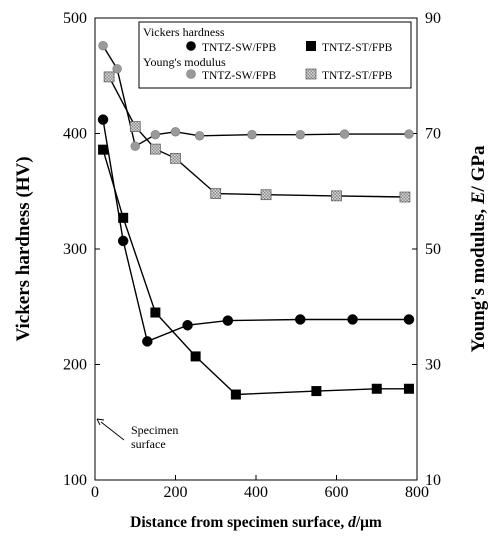  Describe the element at coordinates (478, 248) in the screenshot. I see `y-axis-right-title: Young's modulus, E/ GPa` at that location.